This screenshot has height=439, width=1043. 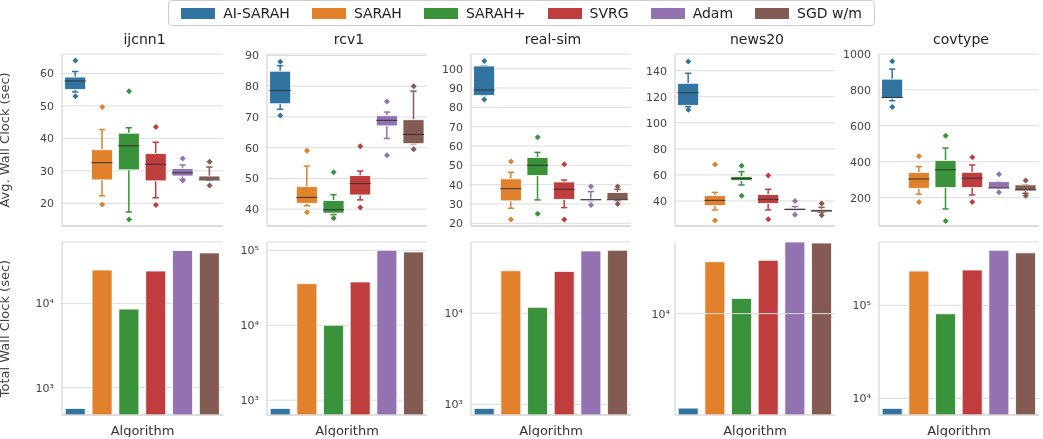 I want to click on chart-title: rcv1, so click(x=349, y=39).